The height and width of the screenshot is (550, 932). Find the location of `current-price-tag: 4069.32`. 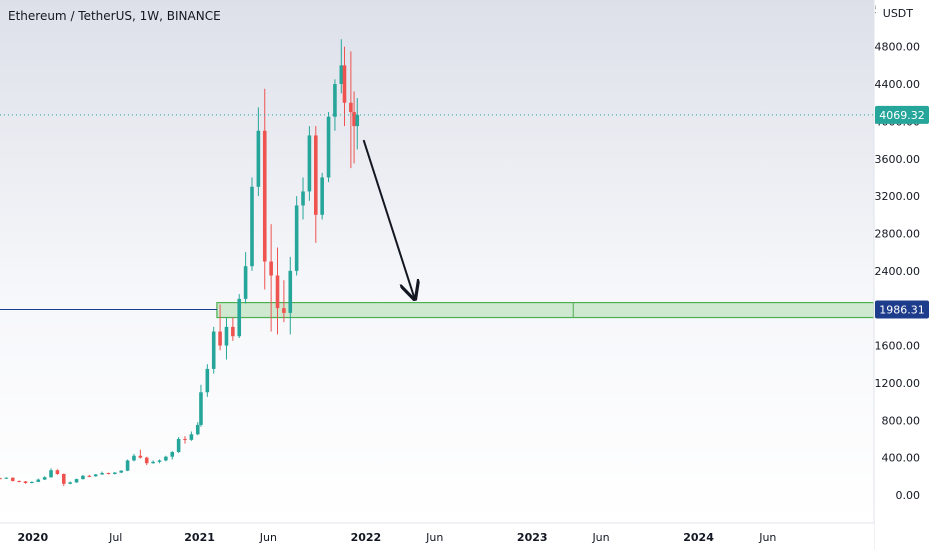

current-price-tag: 4069.32 is located at coordinates (902, 114).